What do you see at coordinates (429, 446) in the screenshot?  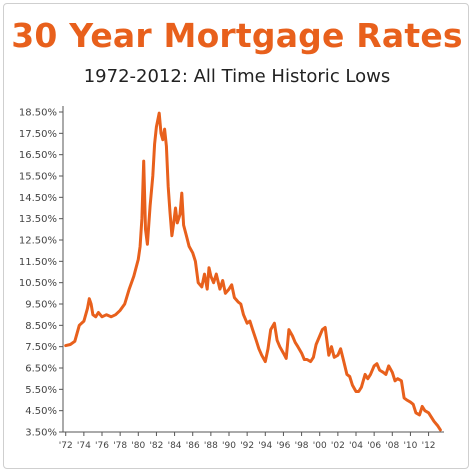 I see `x-tick-label: '12` at bounding box center [429, 446].